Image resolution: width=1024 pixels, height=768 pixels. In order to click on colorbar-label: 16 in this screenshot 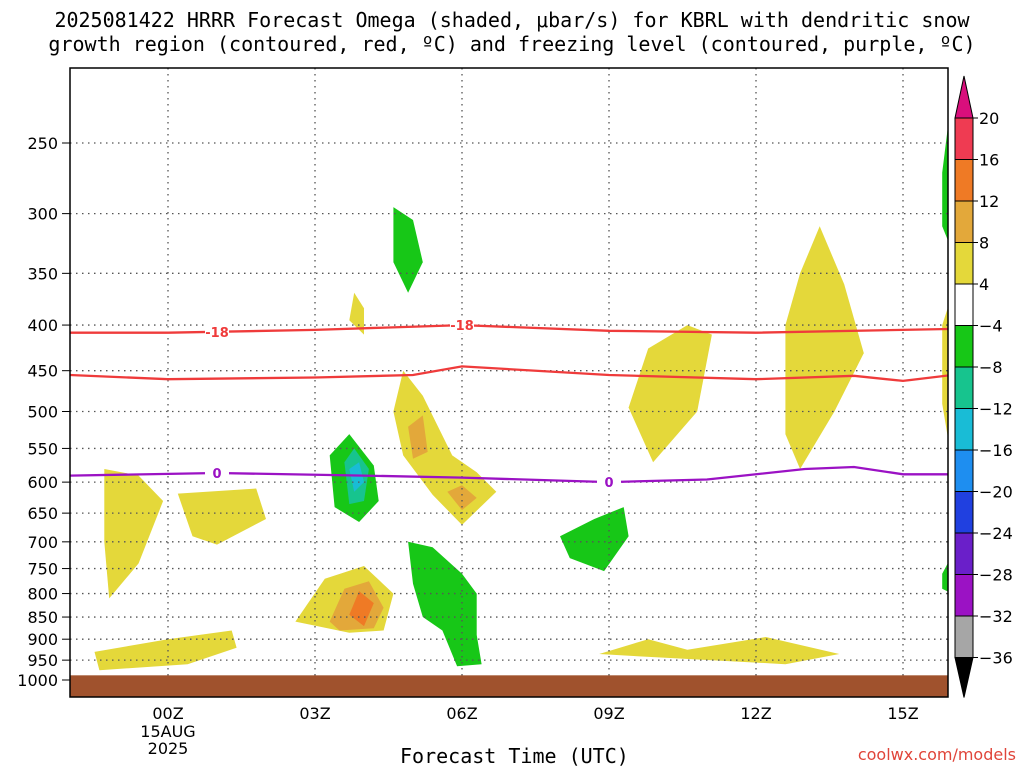, I will do `click(989, 160)`.